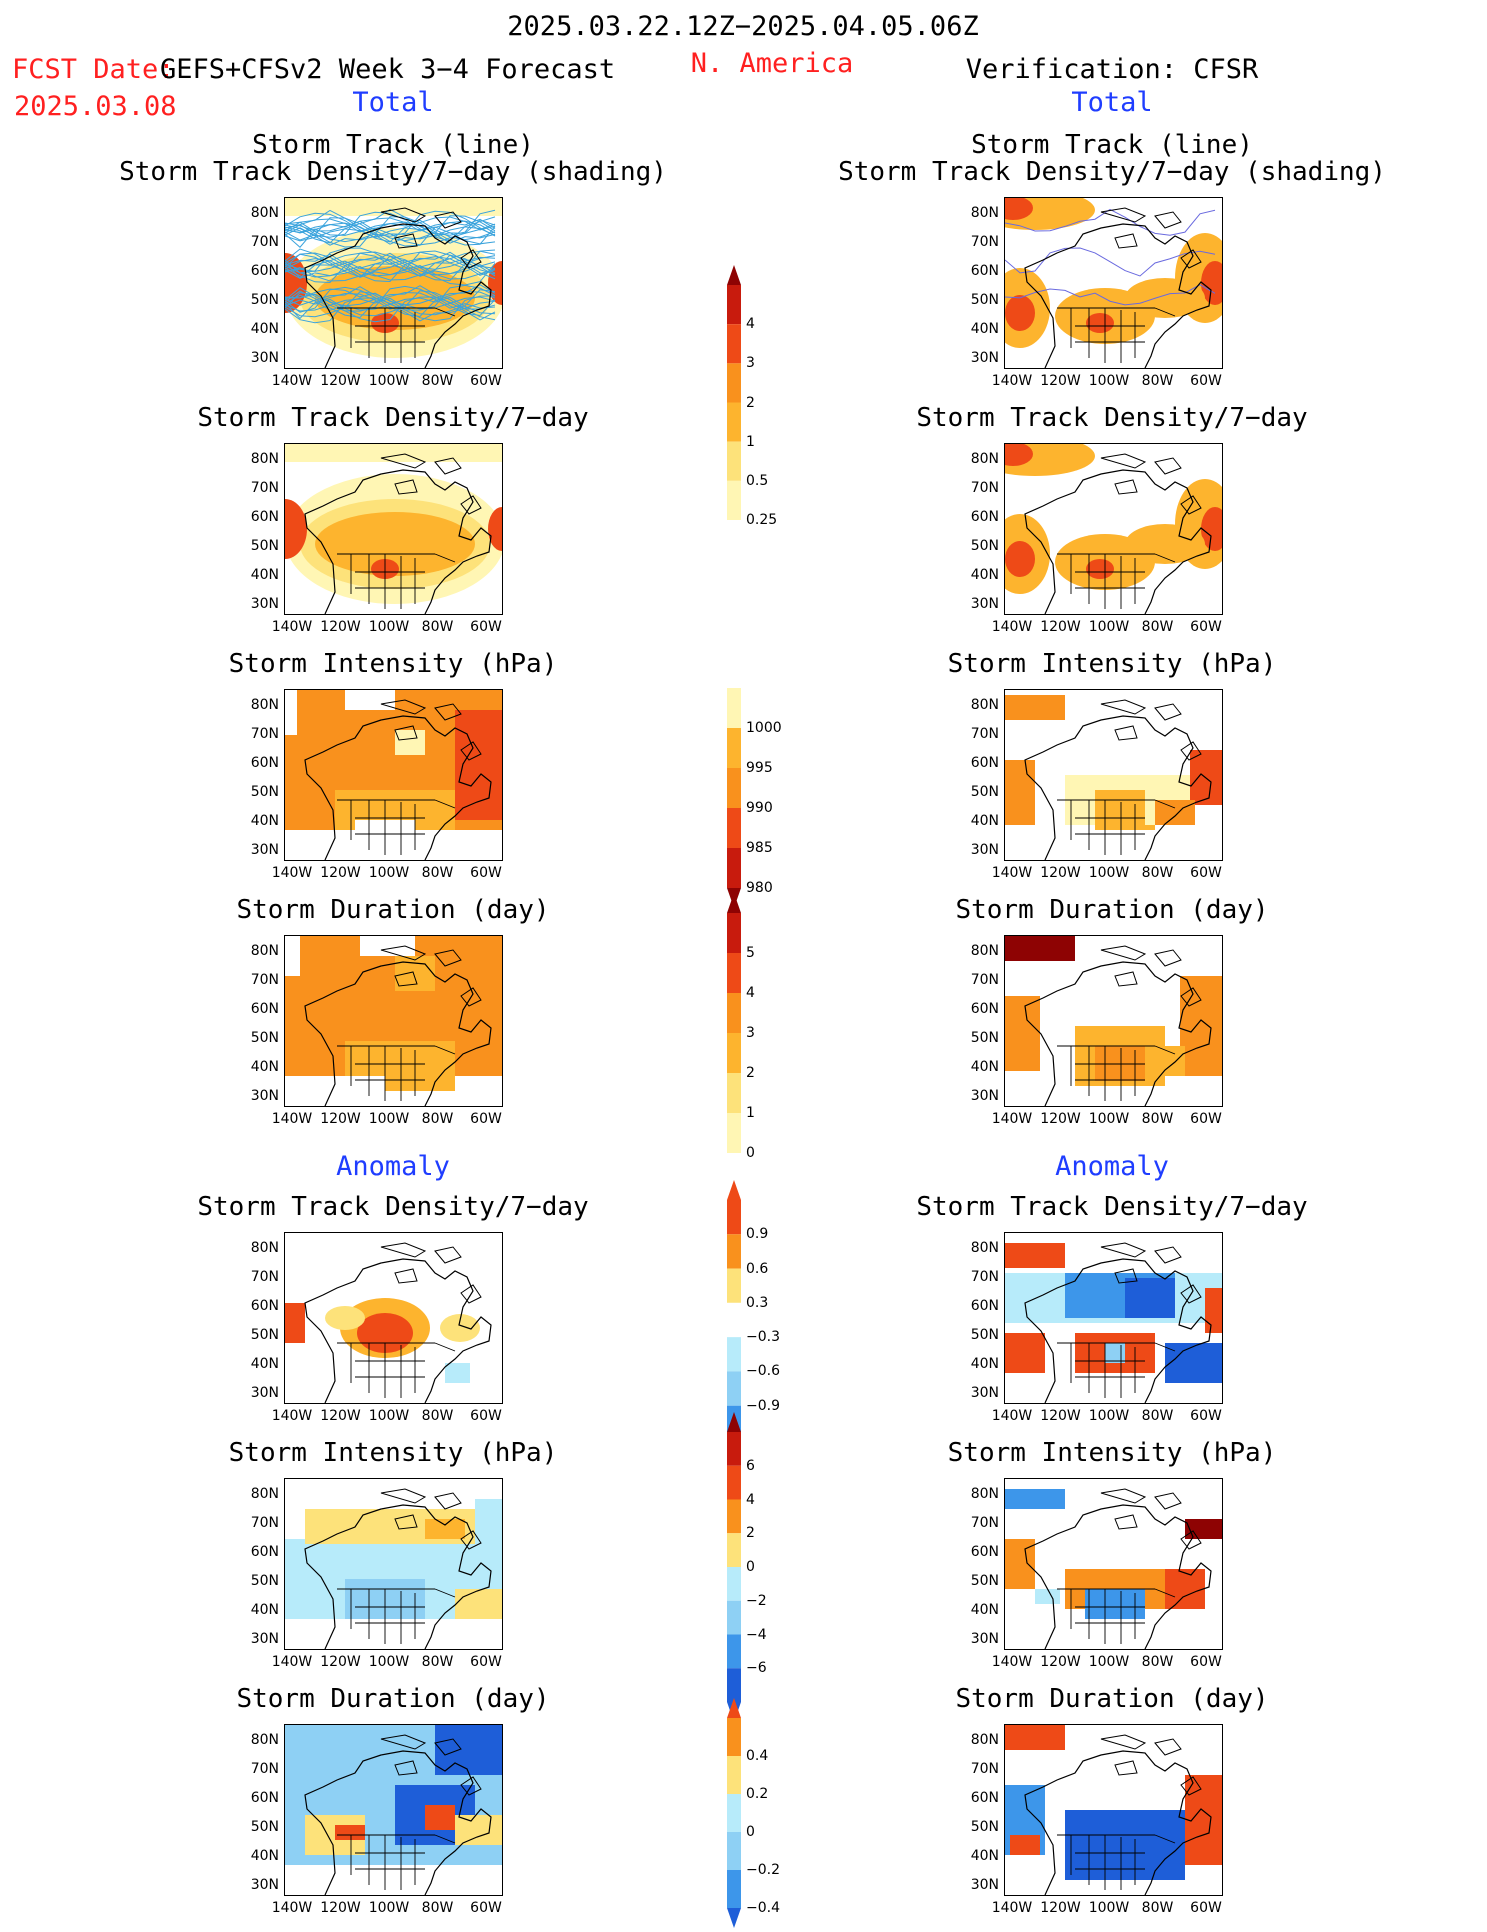 The image size is (1487, 1932). Describe the element at coordinates (762, 520) in the screenshot. I see `colorbar-label: 0.25` at that location.